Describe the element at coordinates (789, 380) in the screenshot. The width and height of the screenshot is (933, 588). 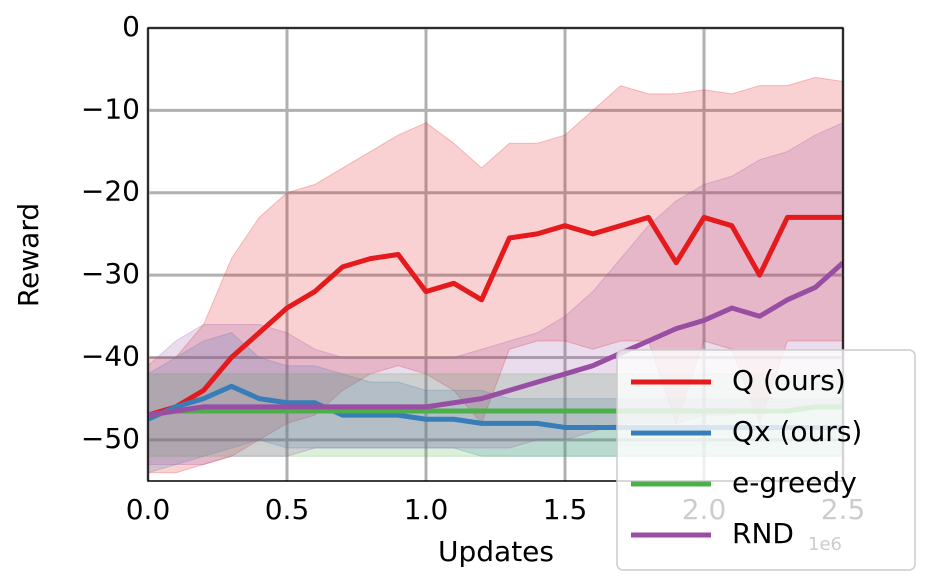
I see `legend-label: Q (ours)` at that location.